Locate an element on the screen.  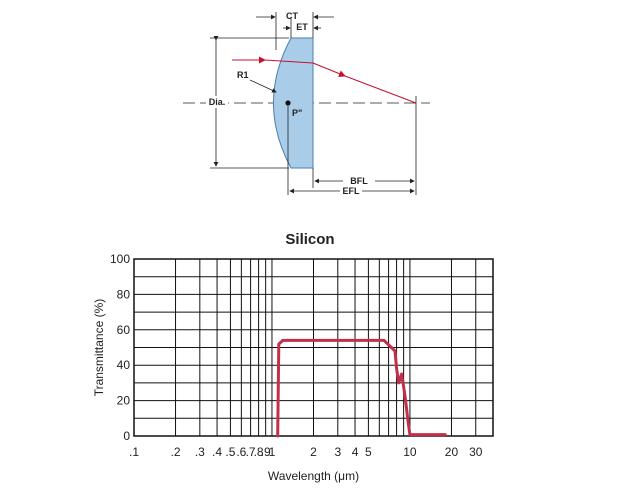
x-axis-label: Wavelength (μm) is located at coordinates (313, 476).